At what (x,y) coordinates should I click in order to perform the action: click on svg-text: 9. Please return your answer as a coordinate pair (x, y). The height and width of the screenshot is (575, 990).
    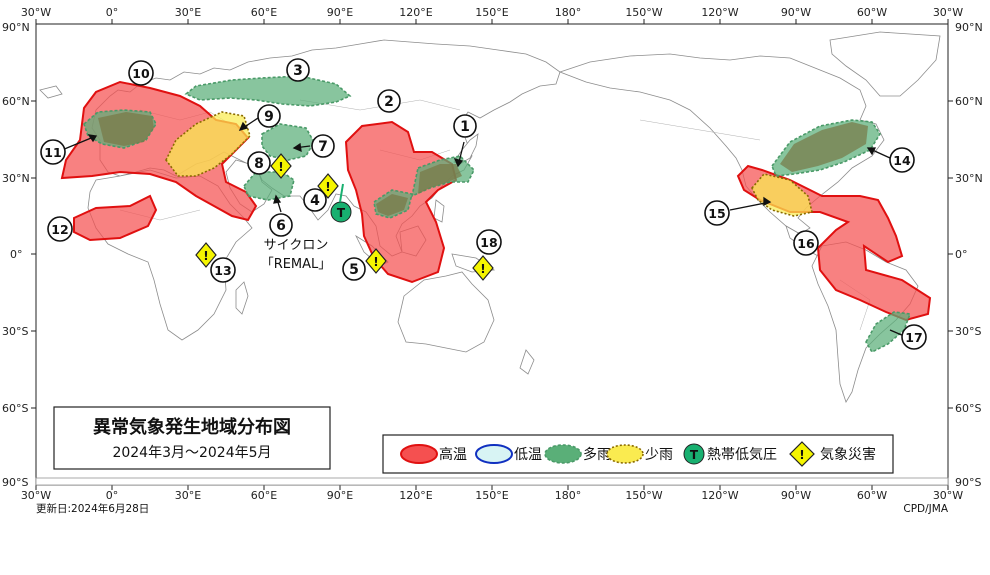
    Looking at the image, I should click on (269, 117).